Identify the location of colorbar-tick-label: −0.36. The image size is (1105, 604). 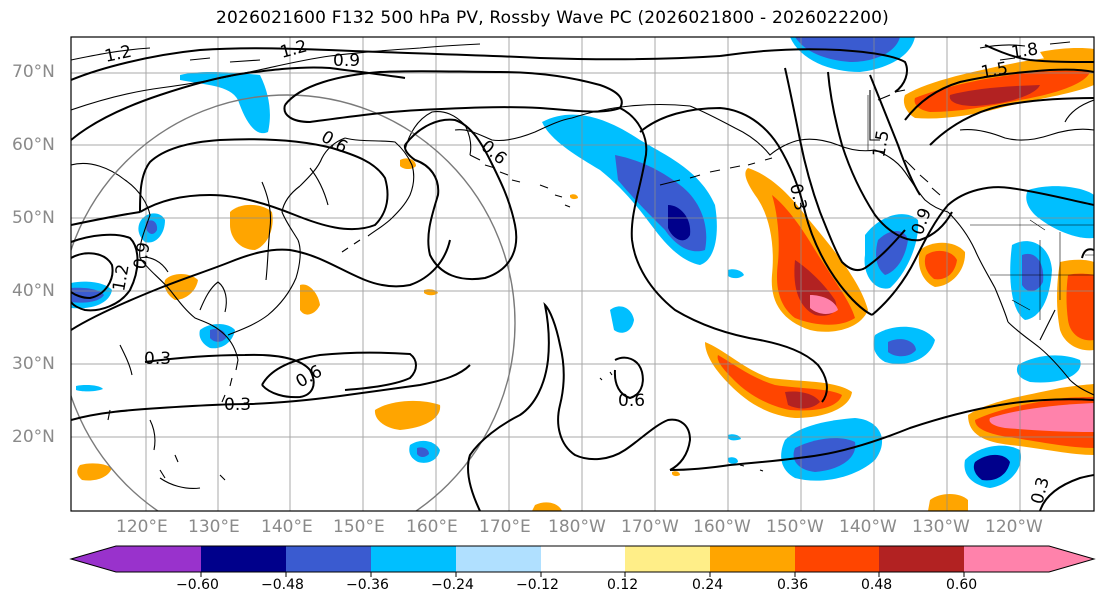
(367, 585).